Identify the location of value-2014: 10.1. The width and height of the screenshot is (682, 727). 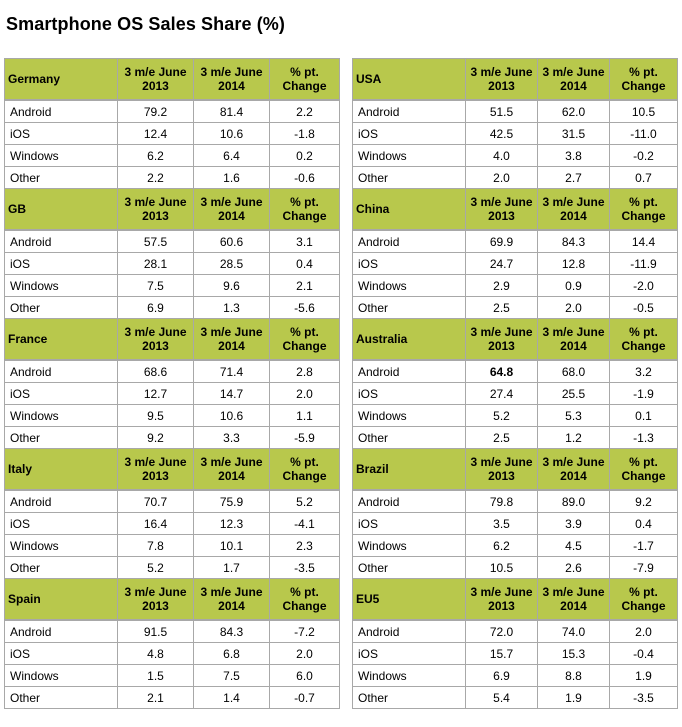
(231, 545).